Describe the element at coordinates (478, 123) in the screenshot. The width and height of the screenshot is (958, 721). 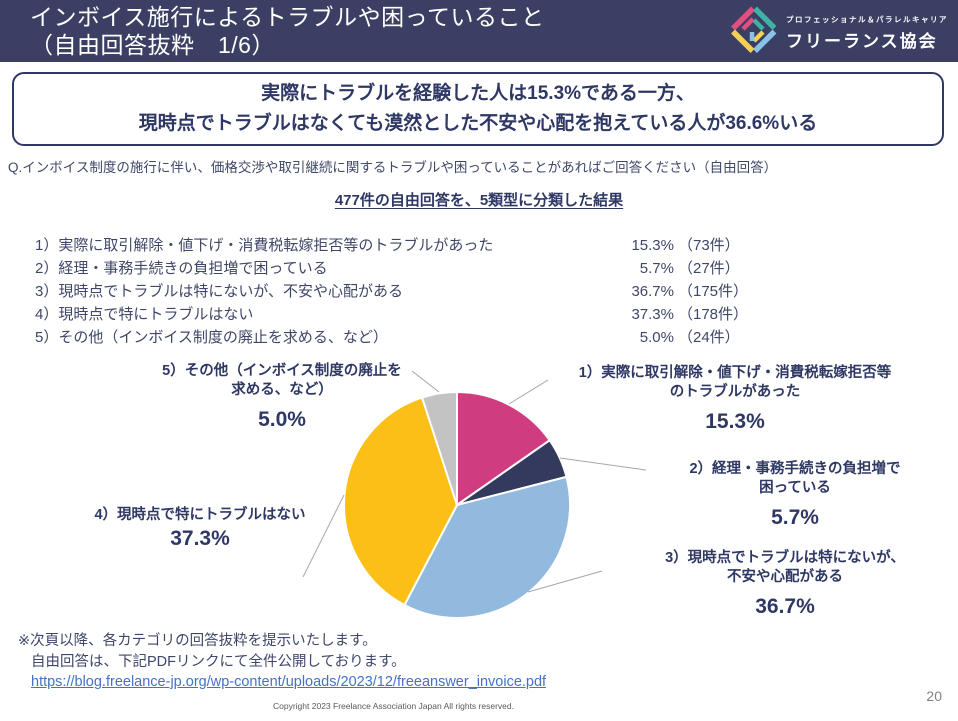
I see `summary-line2: 現時点でトラブルはなくても漠然とした不安や心配を抱えている人が36.6%いる` at that location.